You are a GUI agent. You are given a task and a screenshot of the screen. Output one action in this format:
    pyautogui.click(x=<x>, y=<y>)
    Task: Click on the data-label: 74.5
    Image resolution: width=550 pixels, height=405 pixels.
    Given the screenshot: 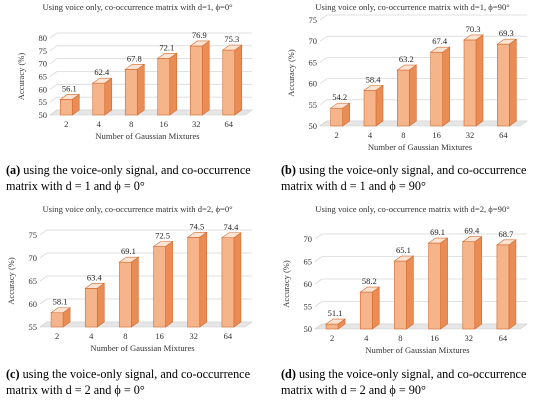 What is the action you would take?
    pyautogui.click(x=196, y=226)
    